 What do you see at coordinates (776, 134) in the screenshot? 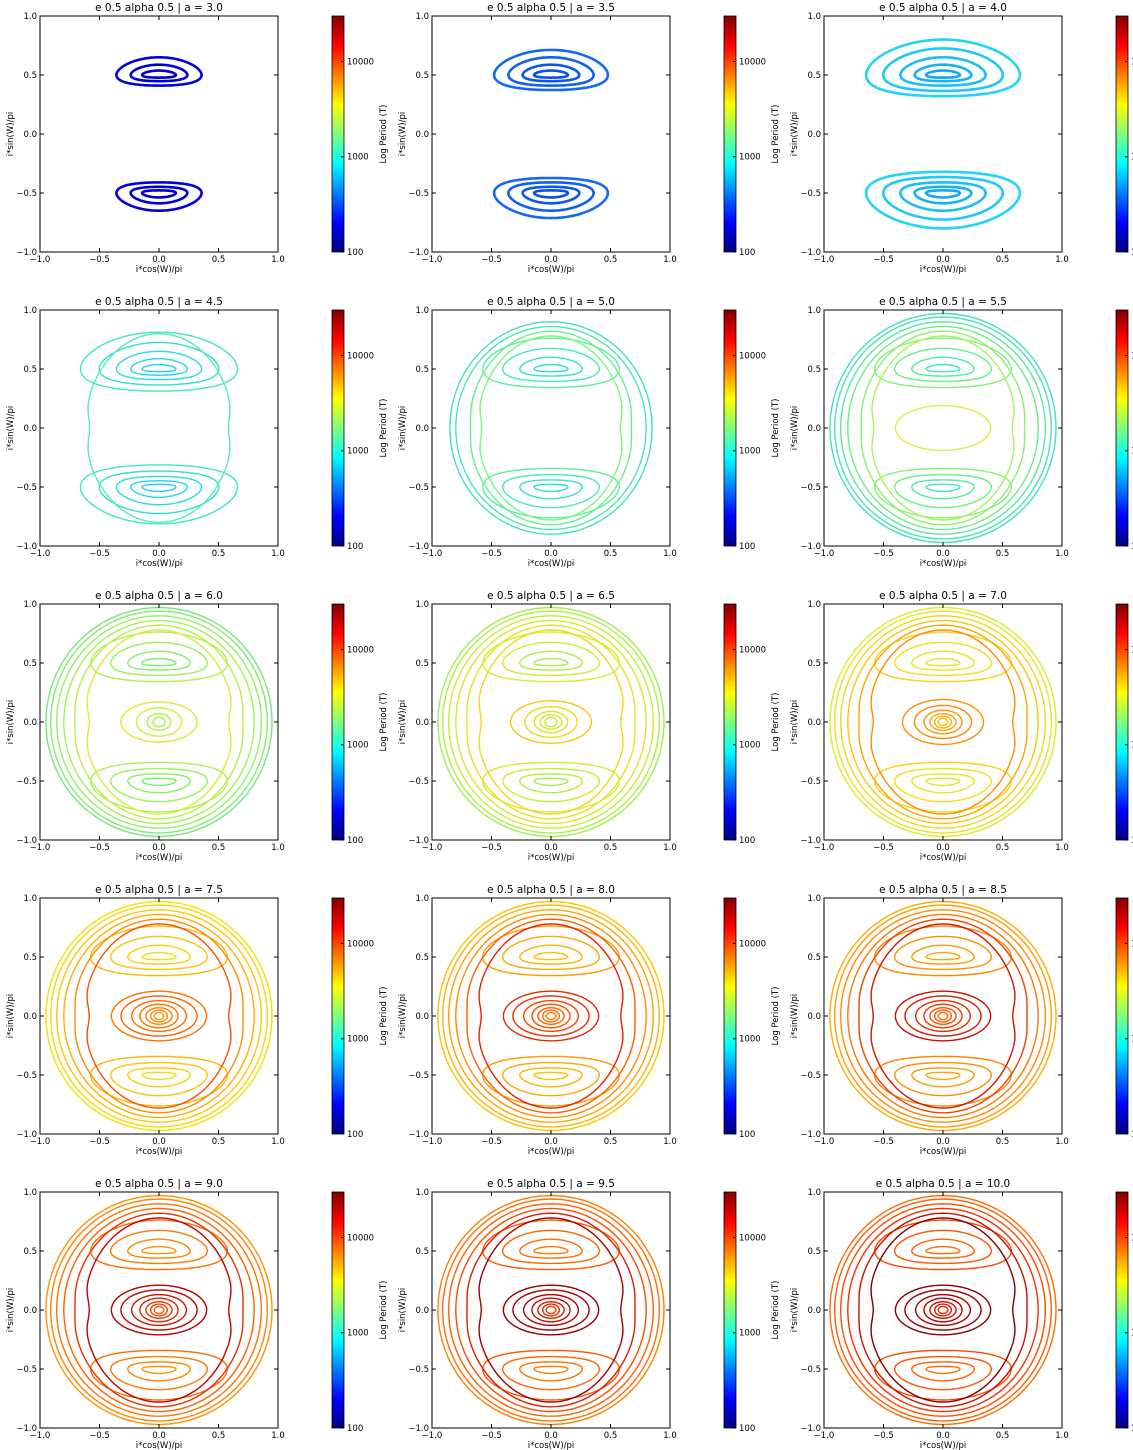
I see `colorbar-label: Log Period (T)` at bounding box center [776, 134].